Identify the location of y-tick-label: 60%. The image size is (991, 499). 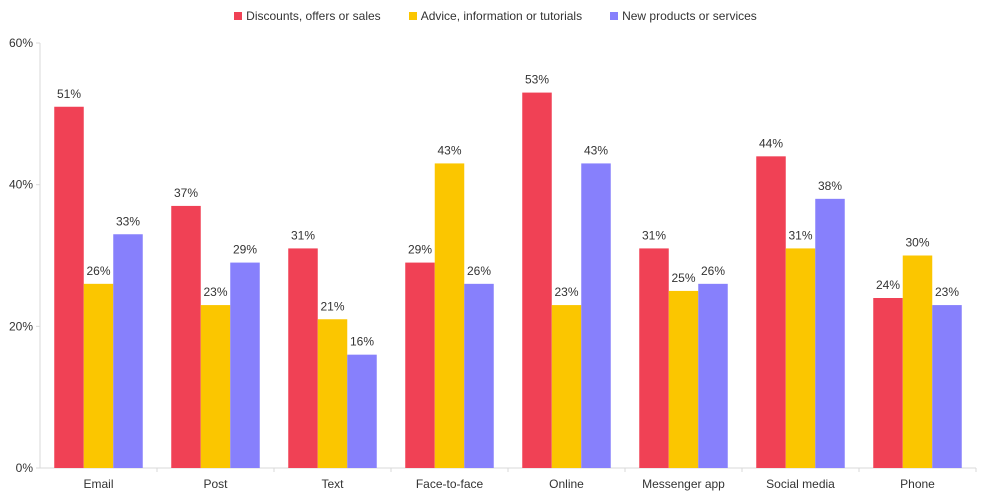
(21, 43).